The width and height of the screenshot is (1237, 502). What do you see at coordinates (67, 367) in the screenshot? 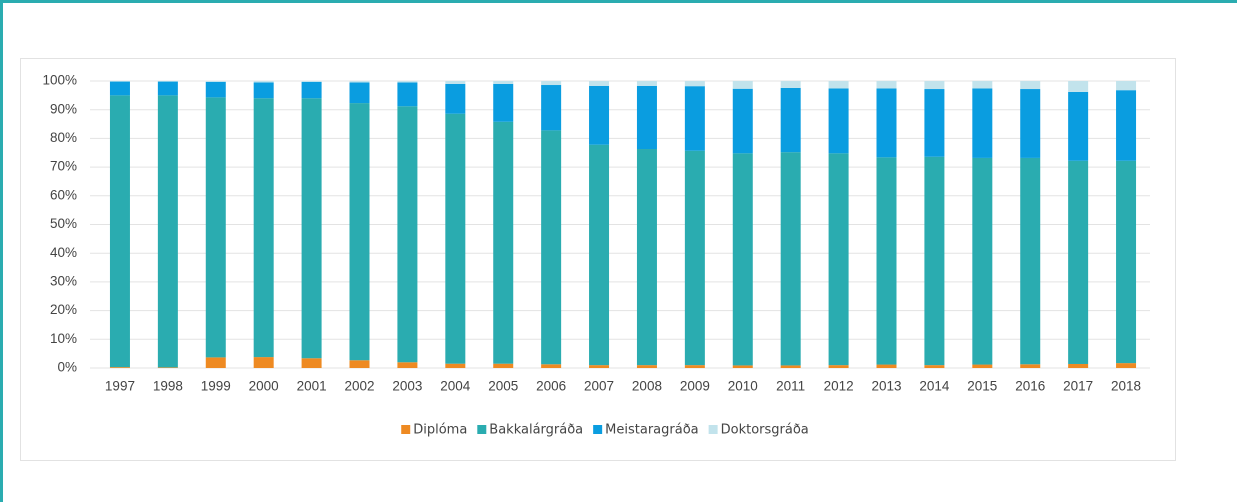
I see `y-tick-label: 0%` at bounding box center [67, 367].